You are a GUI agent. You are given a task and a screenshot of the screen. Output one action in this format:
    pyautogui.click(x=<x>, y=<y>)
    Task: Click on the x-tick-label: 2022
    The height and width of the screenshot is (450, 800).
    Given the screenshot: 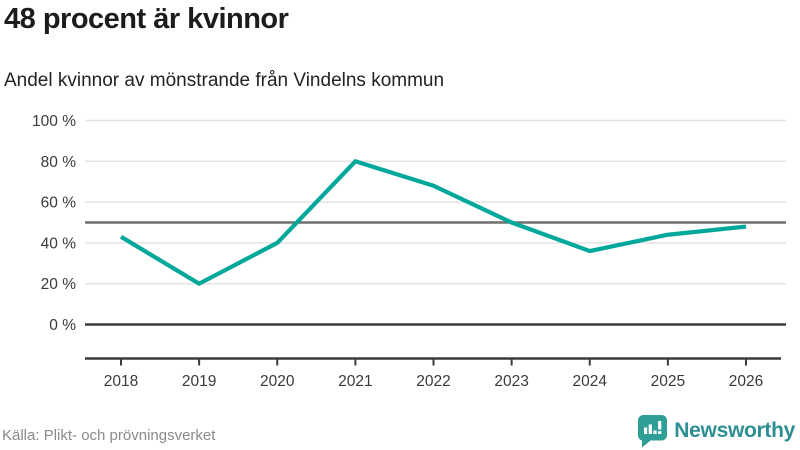 What is the action you would take?
    pyautogui.click(x=433, y=381)
    